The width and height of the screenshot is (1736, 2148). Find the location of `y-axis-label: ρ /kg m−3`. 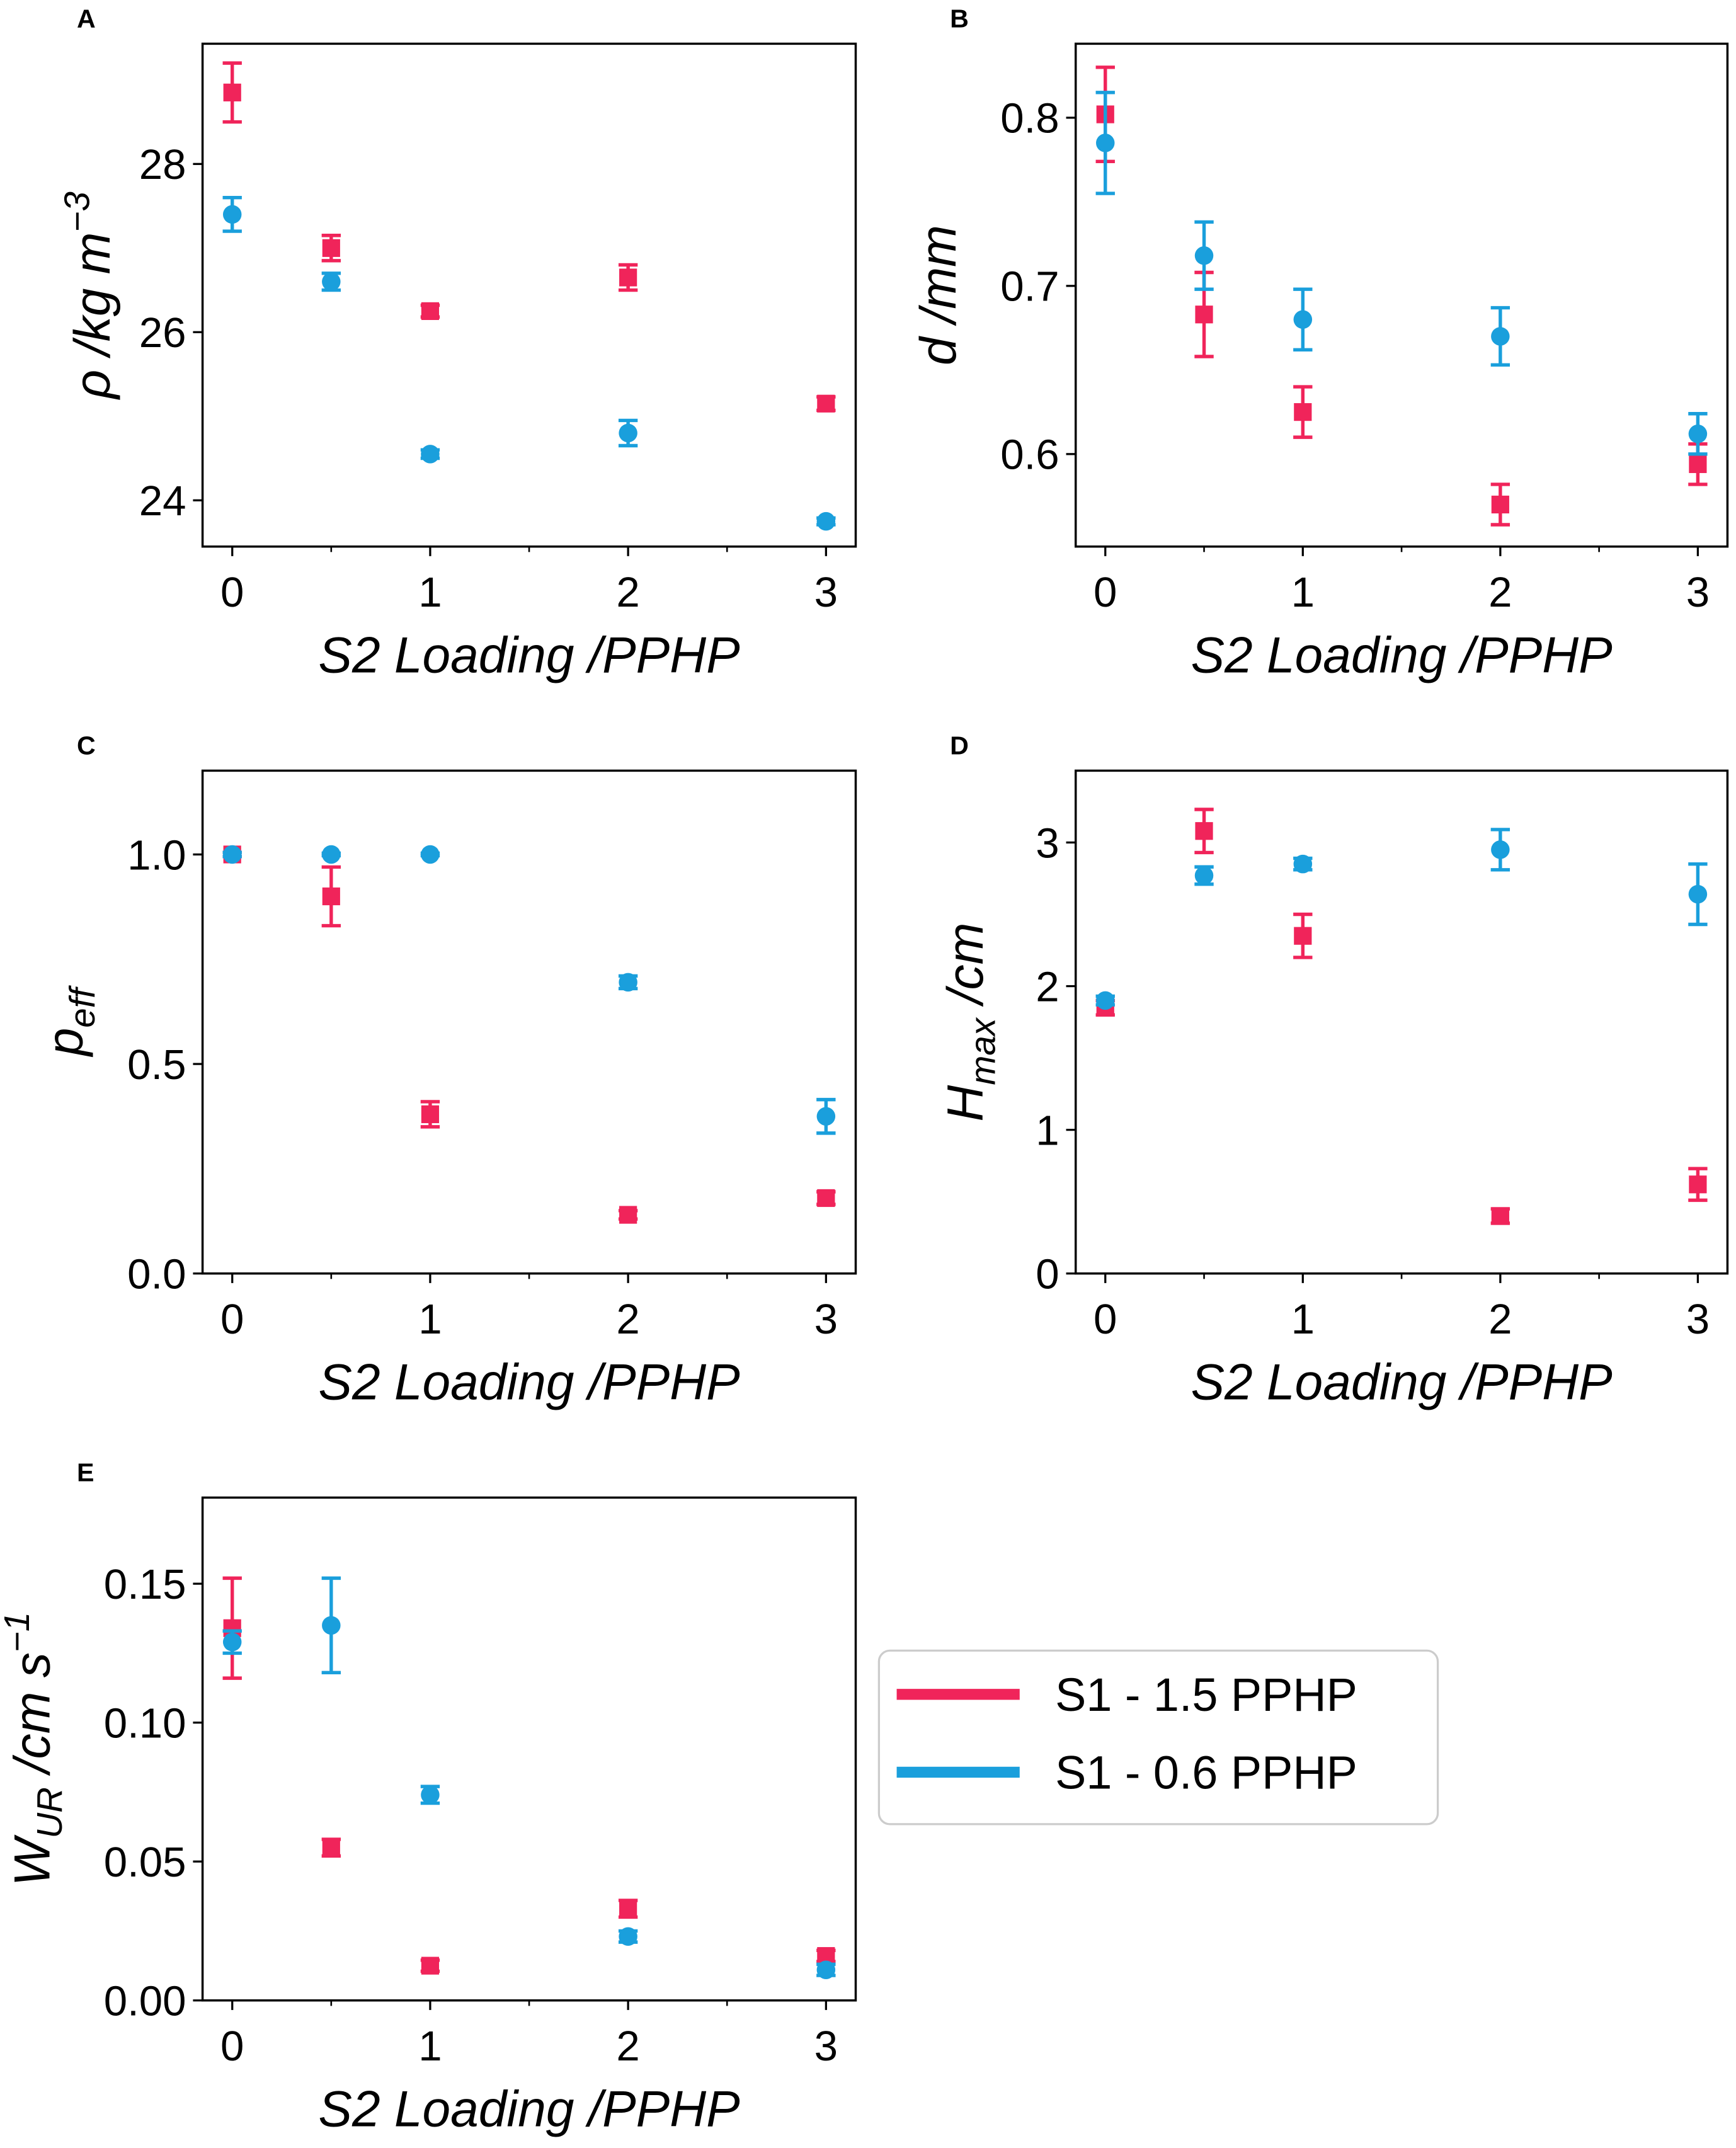

y-axis-label: ρ /kg m−3 is located at coordinates (89, 295).